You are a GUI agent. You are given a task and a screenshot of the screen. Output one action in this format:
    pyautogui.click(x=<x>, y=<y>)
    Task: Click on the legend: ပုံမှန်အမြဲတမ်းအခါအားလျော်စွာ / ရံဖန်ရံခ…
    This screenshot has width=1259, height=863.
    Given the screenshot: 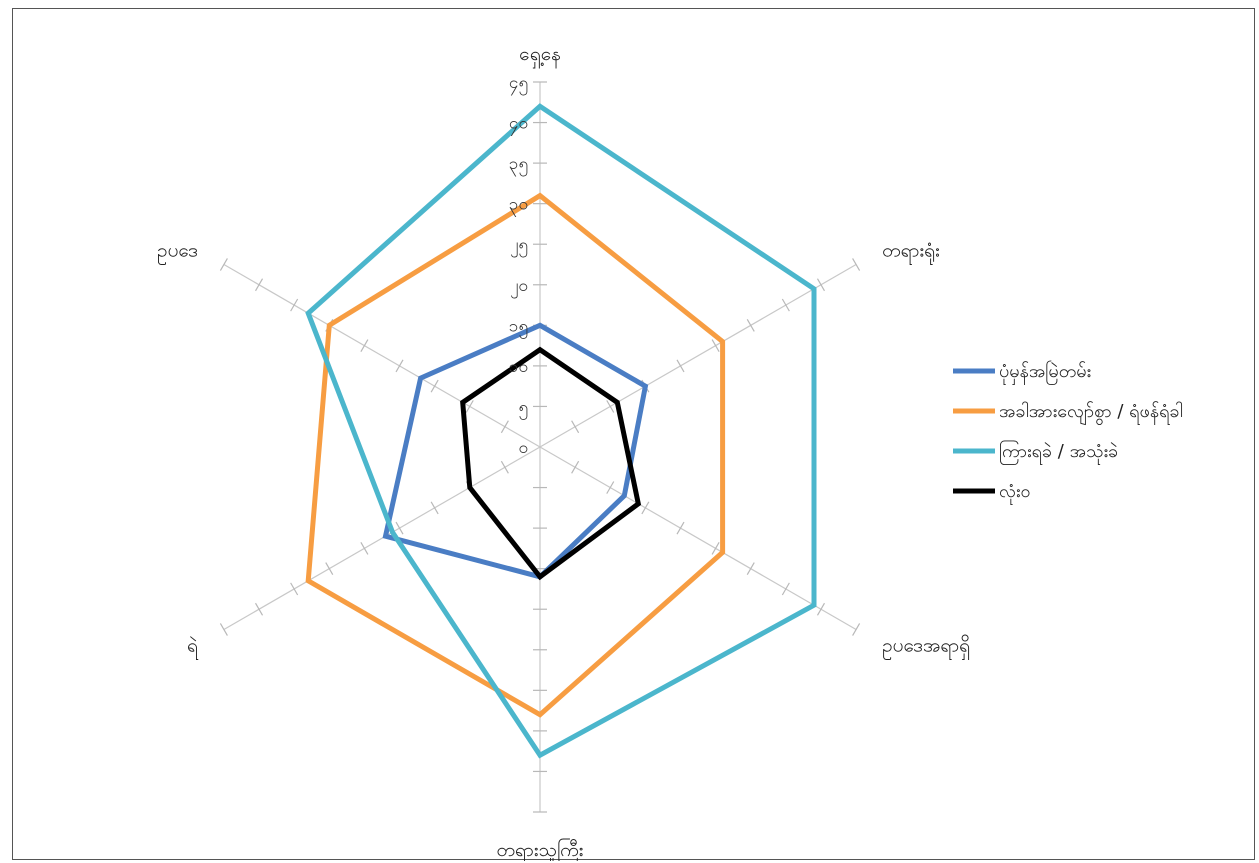 What is the action you would take?
    pyautogui.click(x=1068, y=433)
    